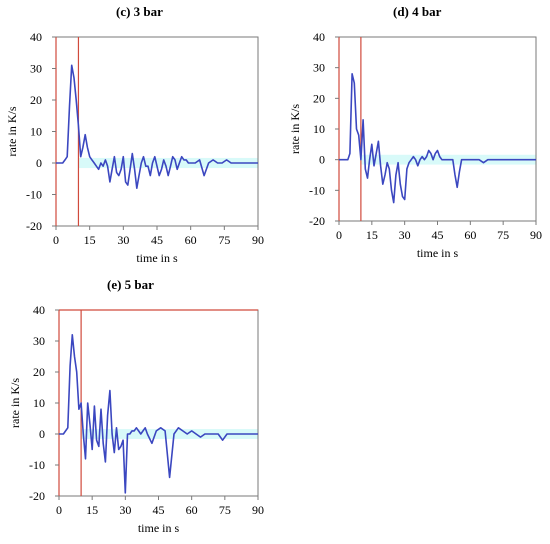 This screenshot has width=550, height=544. What do you see at coordinates (34, 226) in the screenshot?
I see `y-tick-label-c: -20` at bounding box center [34, 226].